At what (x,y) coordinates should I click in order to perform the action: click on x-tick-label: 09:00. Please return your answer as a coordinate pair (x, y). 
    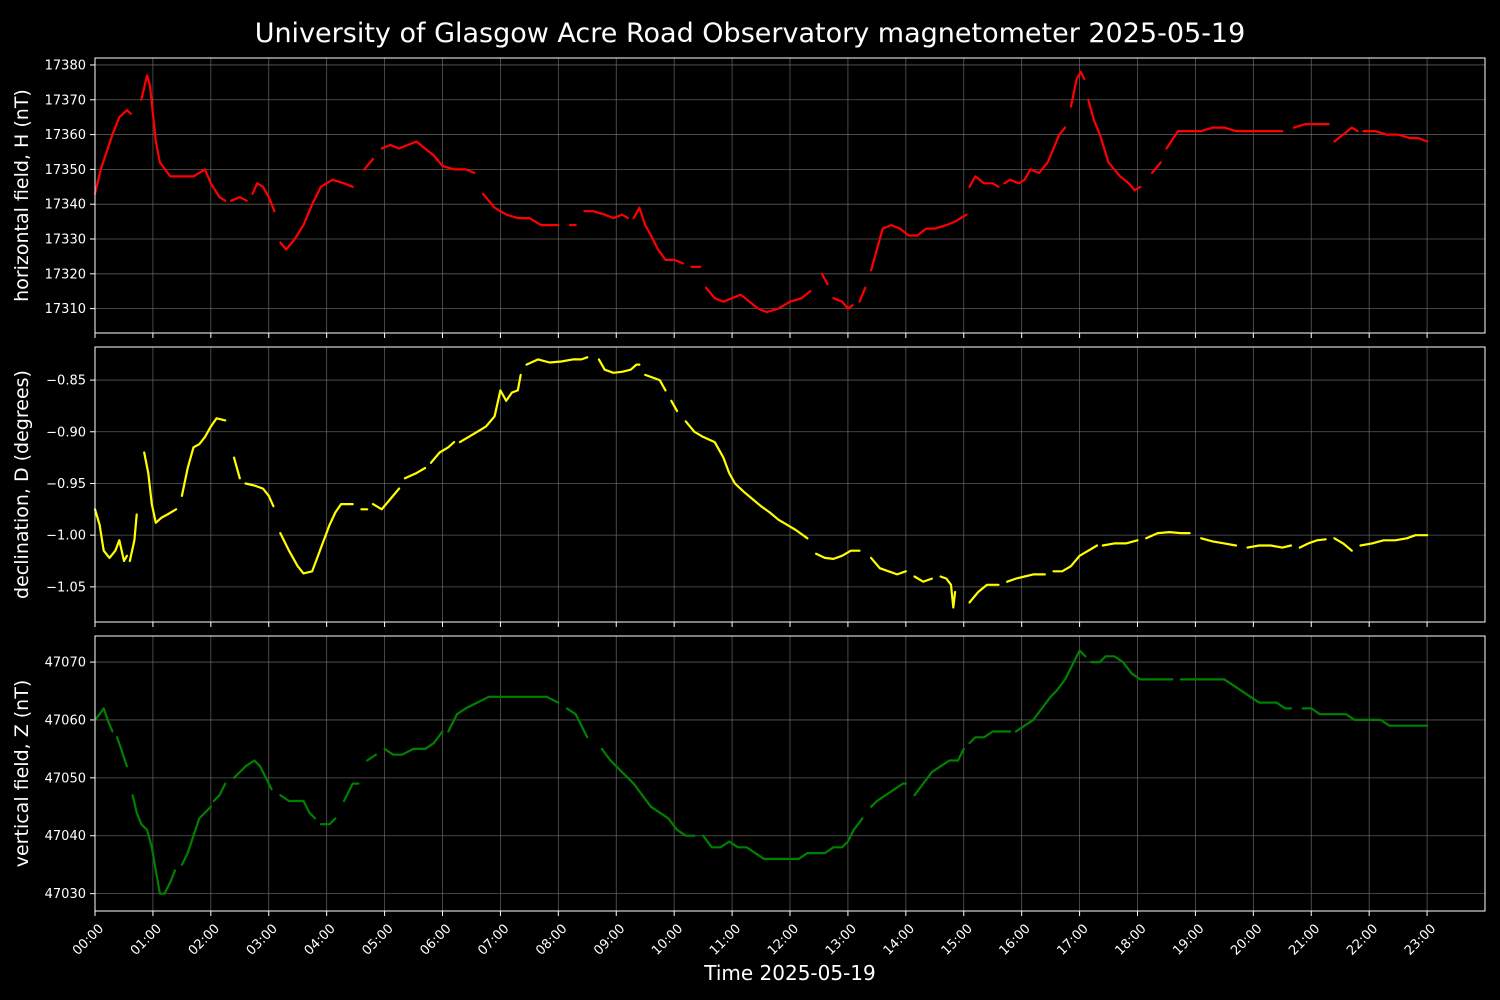
    Looking at the image, I should click on (609, 939).